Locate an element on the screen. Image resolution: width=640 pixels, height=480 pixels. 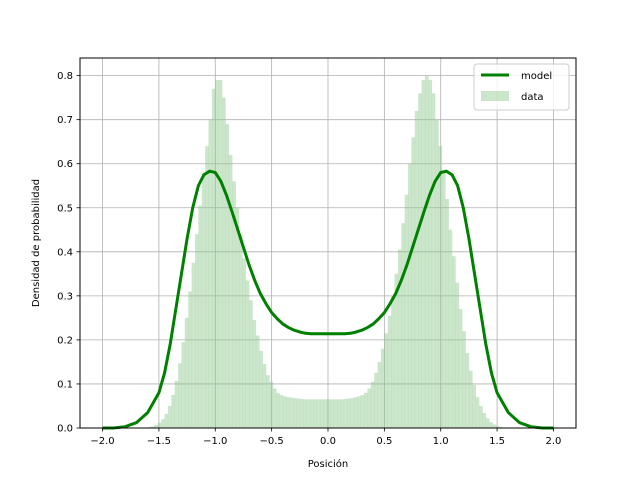
x-tick-label-3: −0.5 is located at coordinates (271, 441).